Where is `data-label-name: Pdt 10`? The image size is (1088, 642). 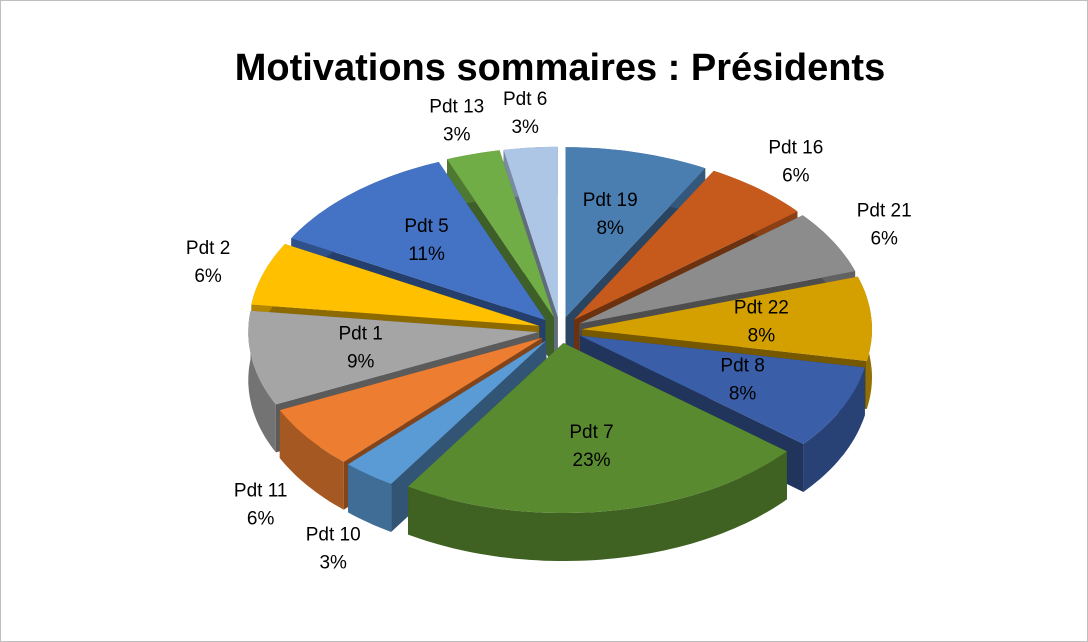 data-label-name: Pdt 10 is located at coordinates (333, 535).